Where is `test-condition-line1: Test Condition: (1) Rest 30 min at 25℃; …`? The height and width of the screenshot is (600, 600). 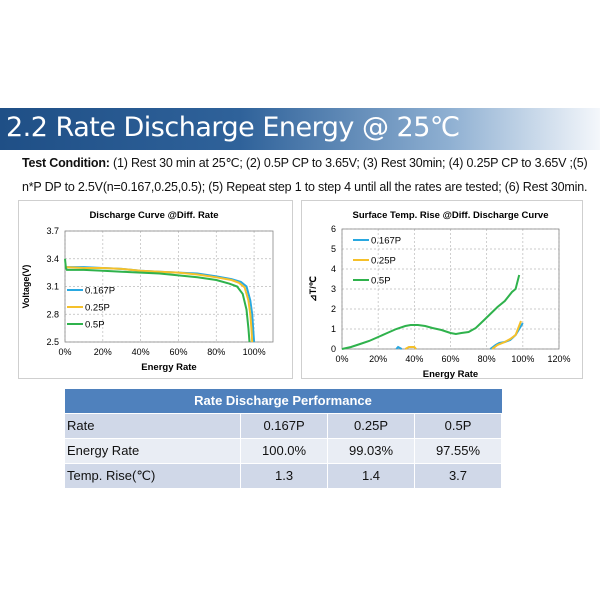 test-condition-line1: Test Condition: (1) Rest 30 min at 25℃; … is located at coordinates (305, 162).